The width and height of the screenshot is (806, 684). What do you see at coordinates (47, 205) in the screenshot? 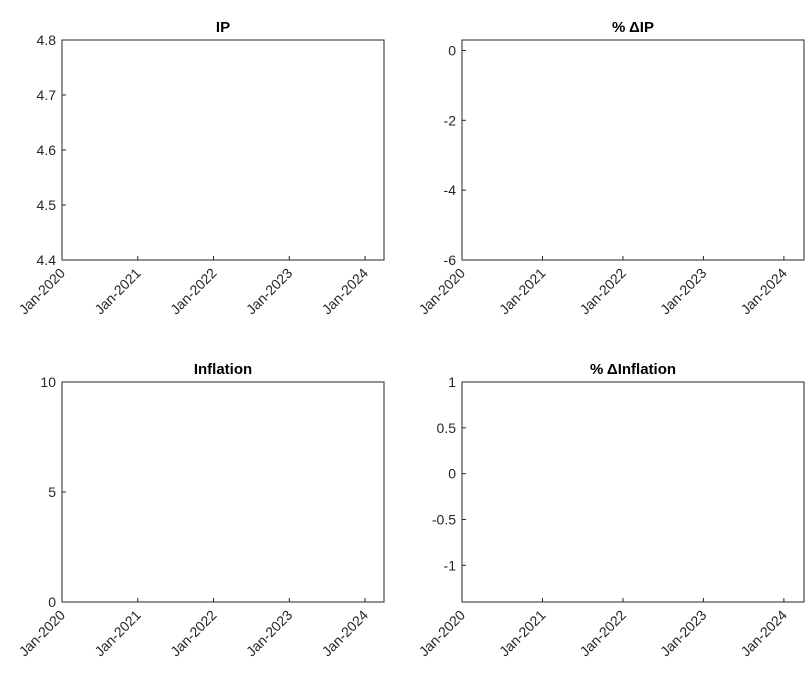
I see `y-tick-label: 4.5` at bounding box center [47, 205].